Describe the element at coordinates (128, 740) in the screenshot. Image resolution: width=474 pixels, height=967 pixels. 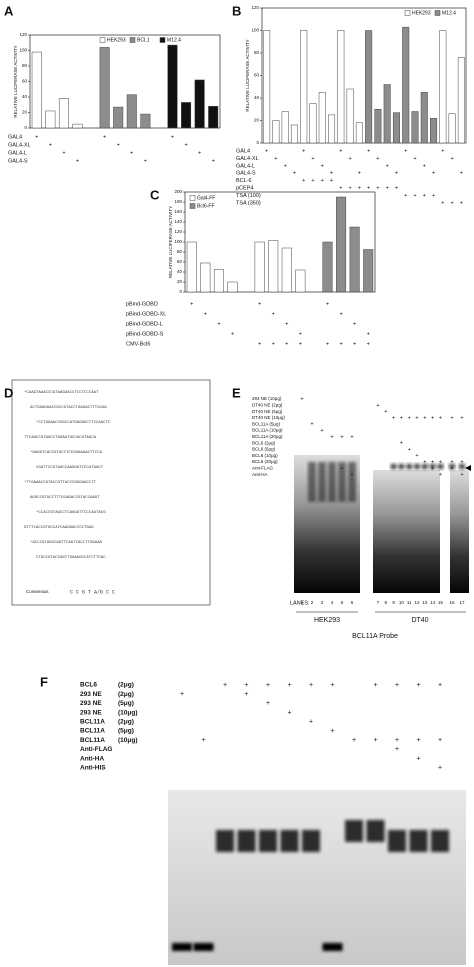
I see `condition-amount: (10μg)` at that location.